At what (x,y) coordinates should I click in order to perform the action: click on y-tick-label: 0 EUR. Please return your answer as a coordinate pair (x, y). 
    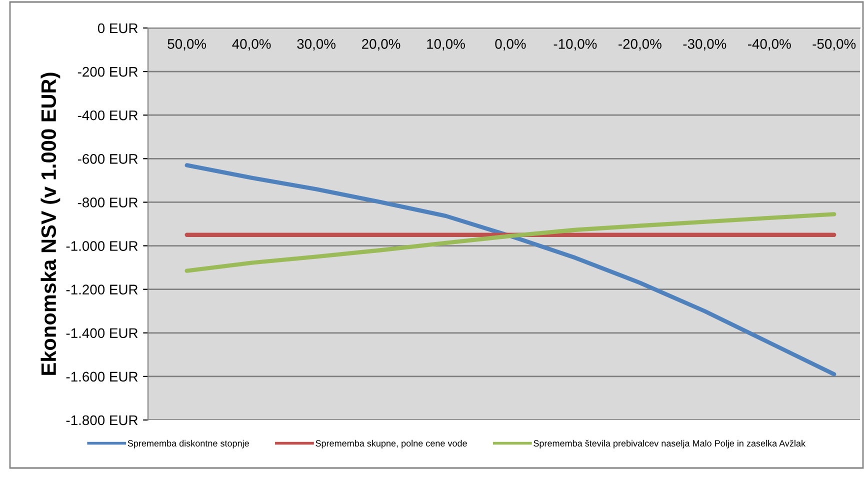
    Looking at the image, I should click on (118, 28).